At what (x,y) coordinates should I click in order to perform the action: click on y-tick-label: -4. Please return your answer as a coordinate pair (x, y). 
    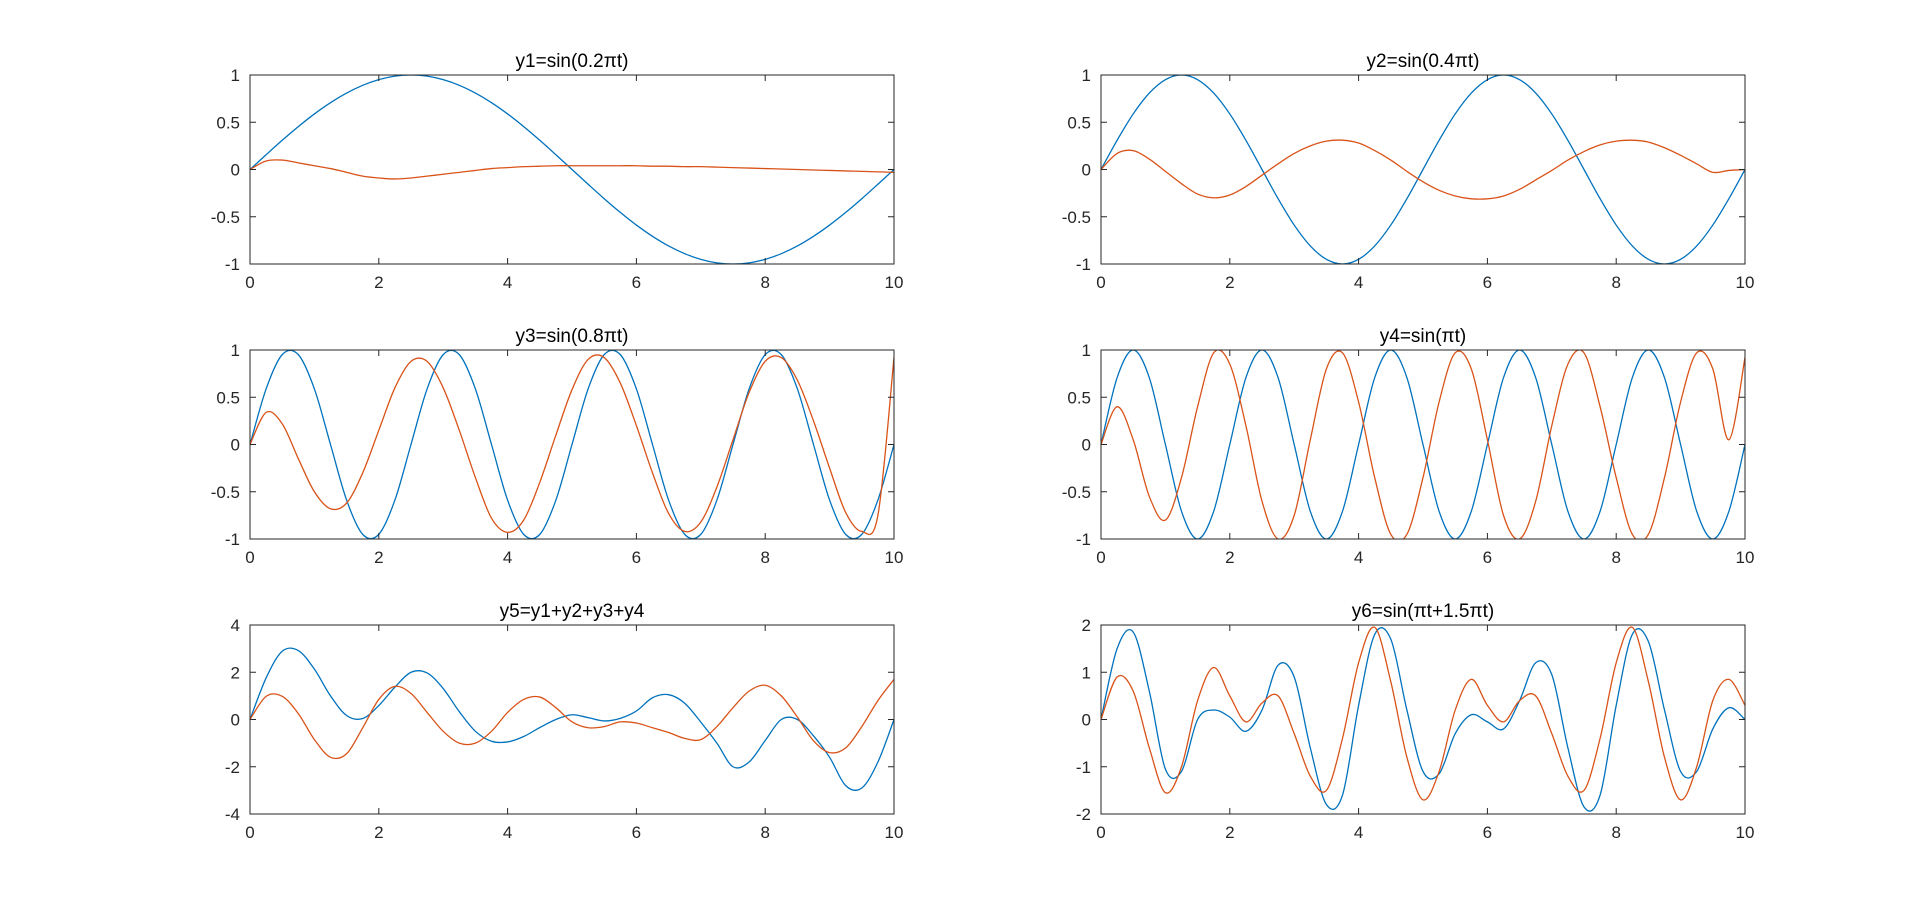
    Looking at the image, I should click on (232, 814).